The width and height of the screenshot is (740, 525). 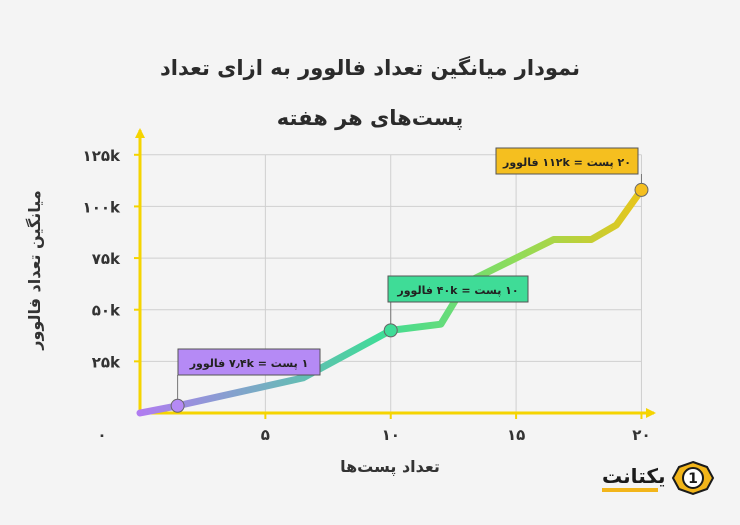 I want to click on brand-name: یکتانت, so click(x=634, y=476).